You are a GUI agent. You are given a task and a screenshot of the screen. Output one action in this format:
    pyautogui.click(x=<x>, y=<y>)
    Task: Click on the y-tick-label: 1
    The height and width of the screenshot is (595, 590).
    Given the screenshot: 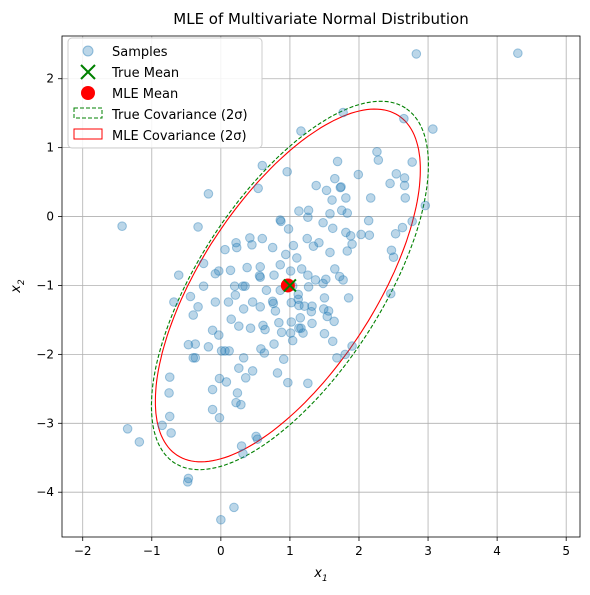 What is the action you would take?
    pyautogui.click(x=50, y=148)
    